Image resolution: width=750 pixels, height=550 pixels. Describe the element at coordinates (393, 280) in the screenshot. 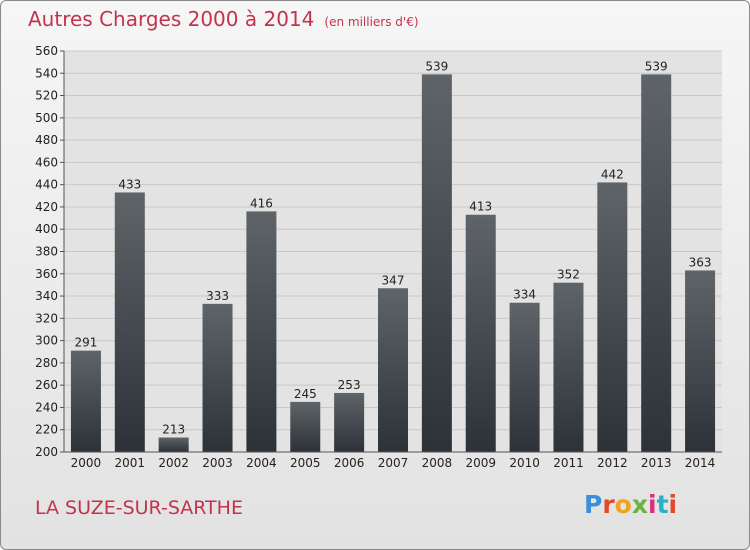

I see `data-label-2007: 347` at that location.